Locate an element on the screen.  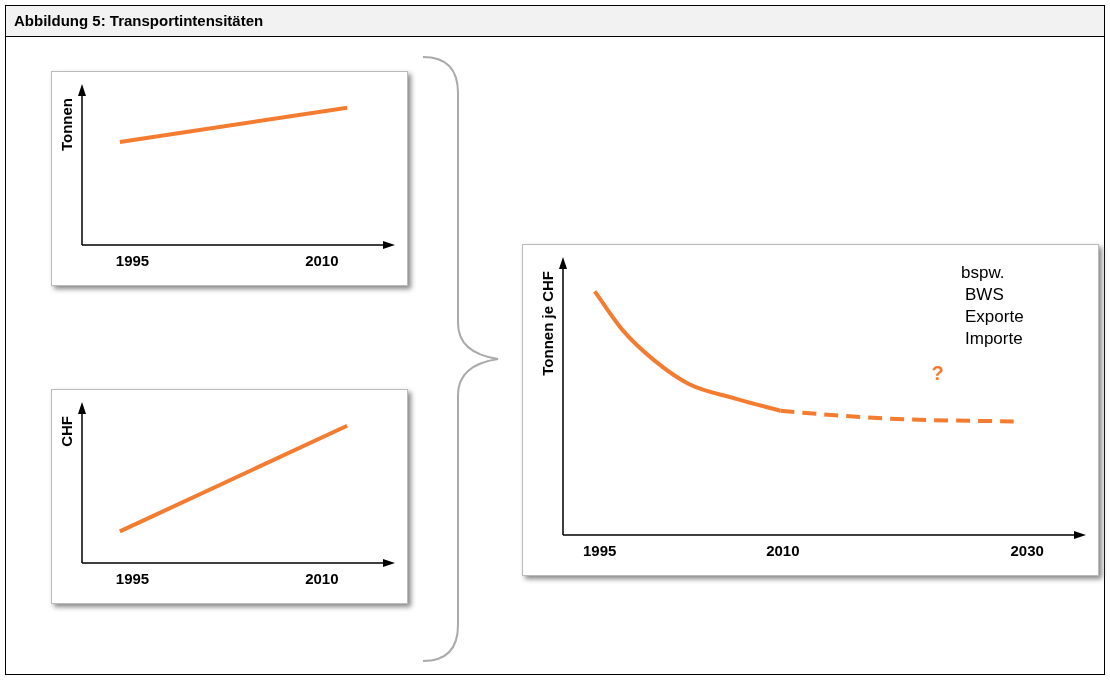
y-axis-title: CHF is located at coordinates (67, 431).